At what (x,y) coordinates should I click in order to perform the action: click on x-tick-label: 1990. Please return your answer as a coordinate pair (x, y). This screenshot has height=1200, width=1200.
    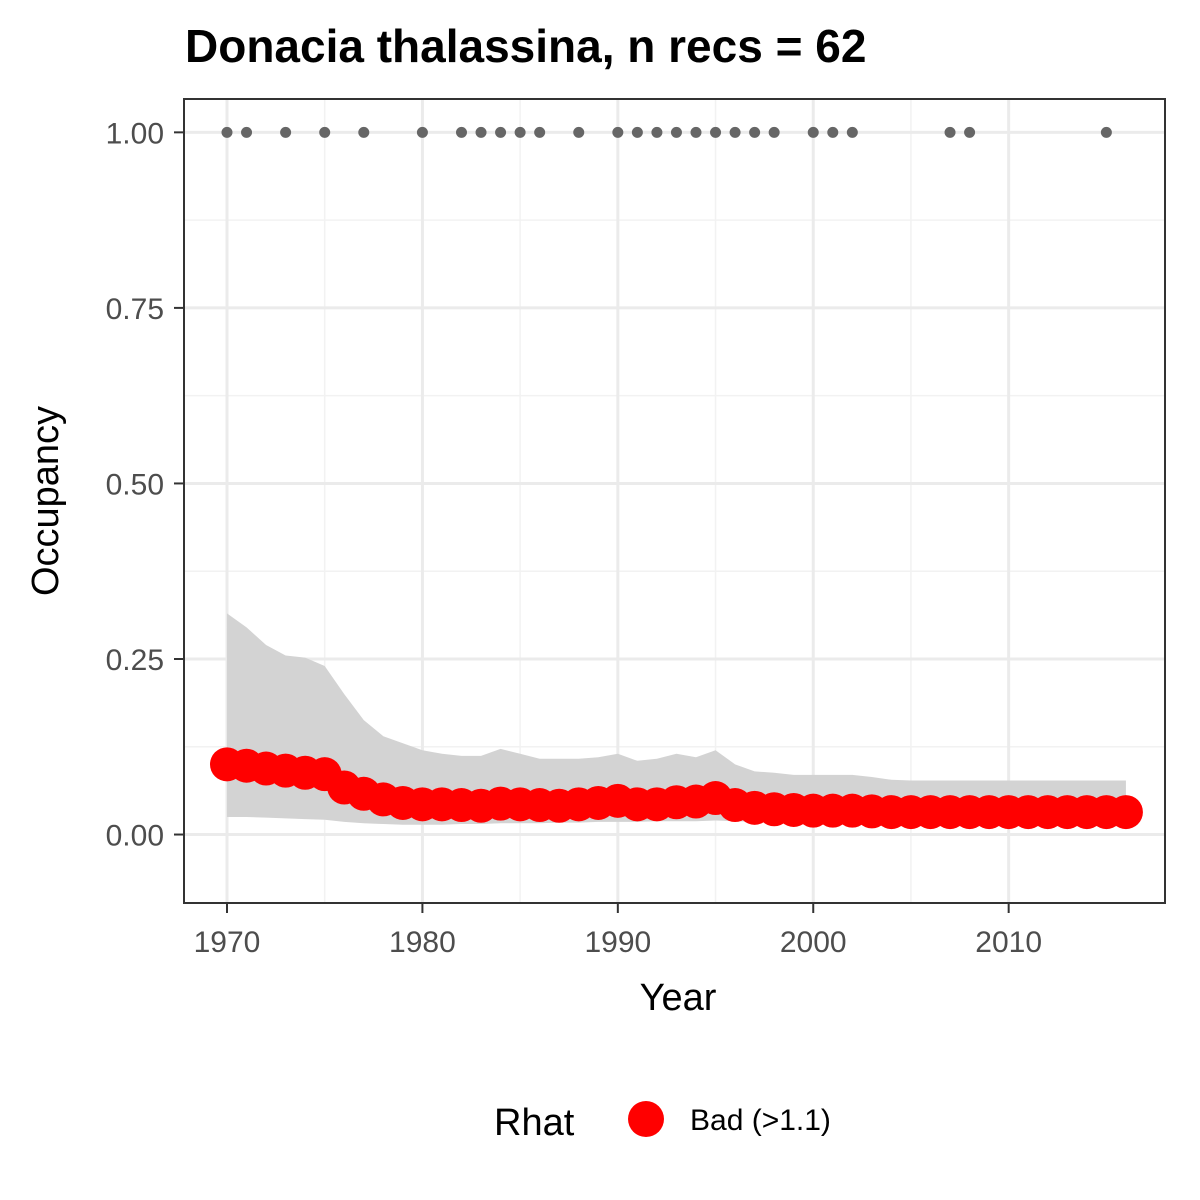
    Looking at the image, I should click on (617, 942).